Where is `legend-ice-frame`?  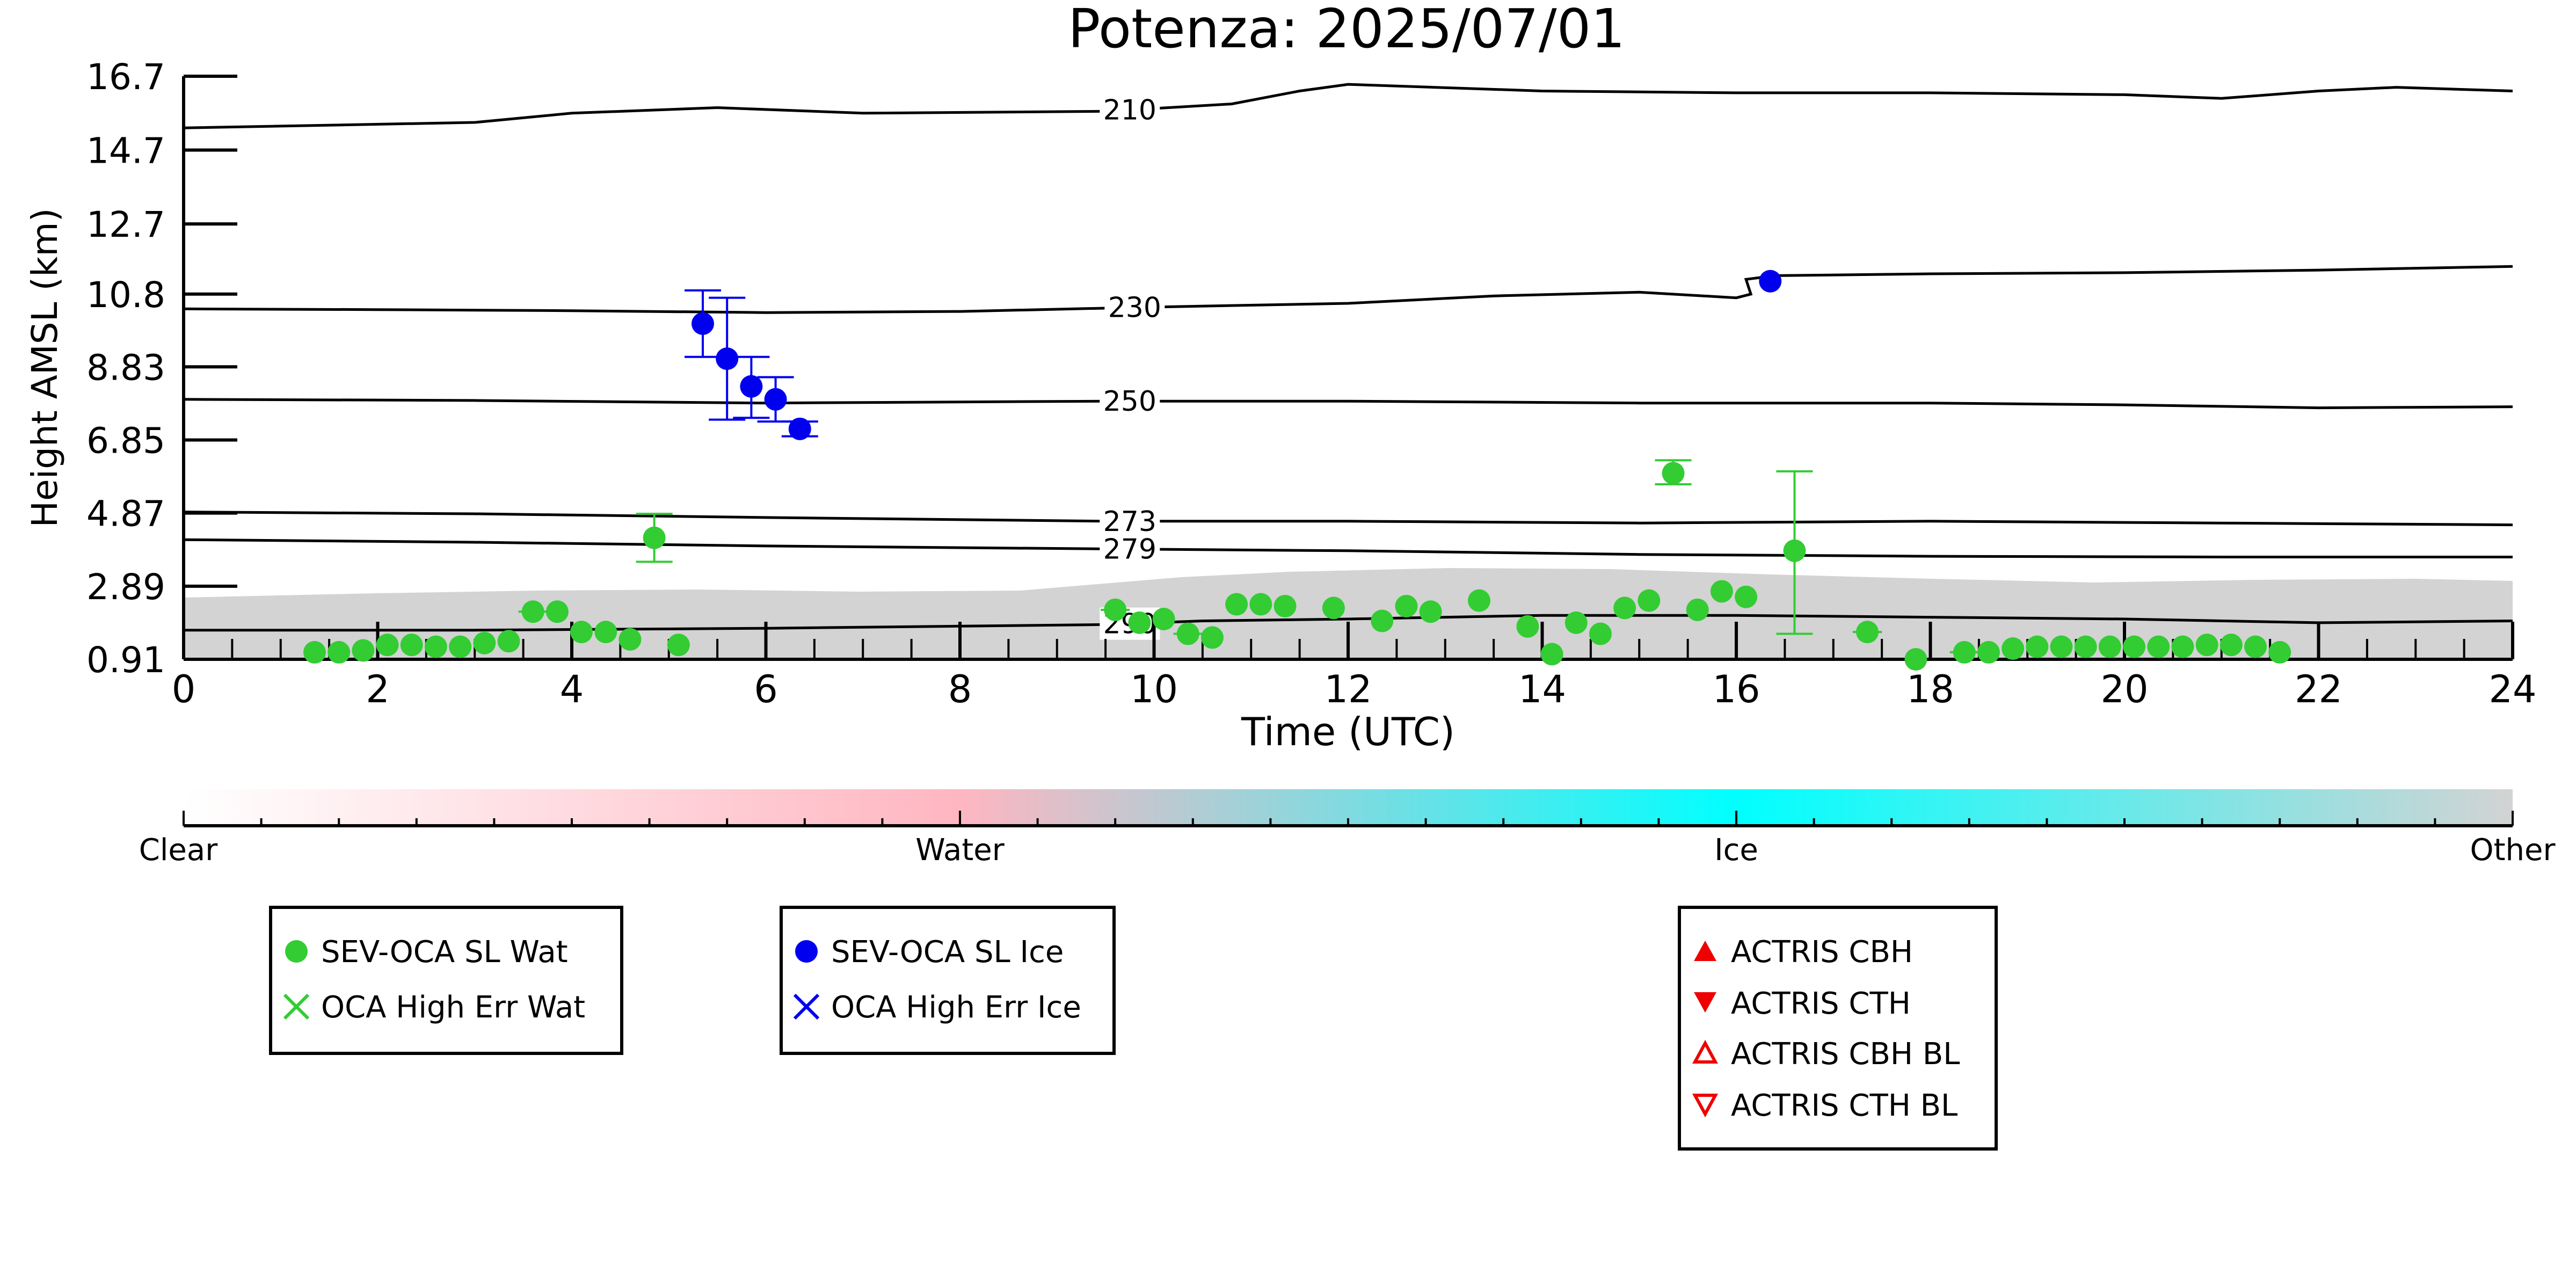
legend-ice-frame is located at coordinates (948, 980).